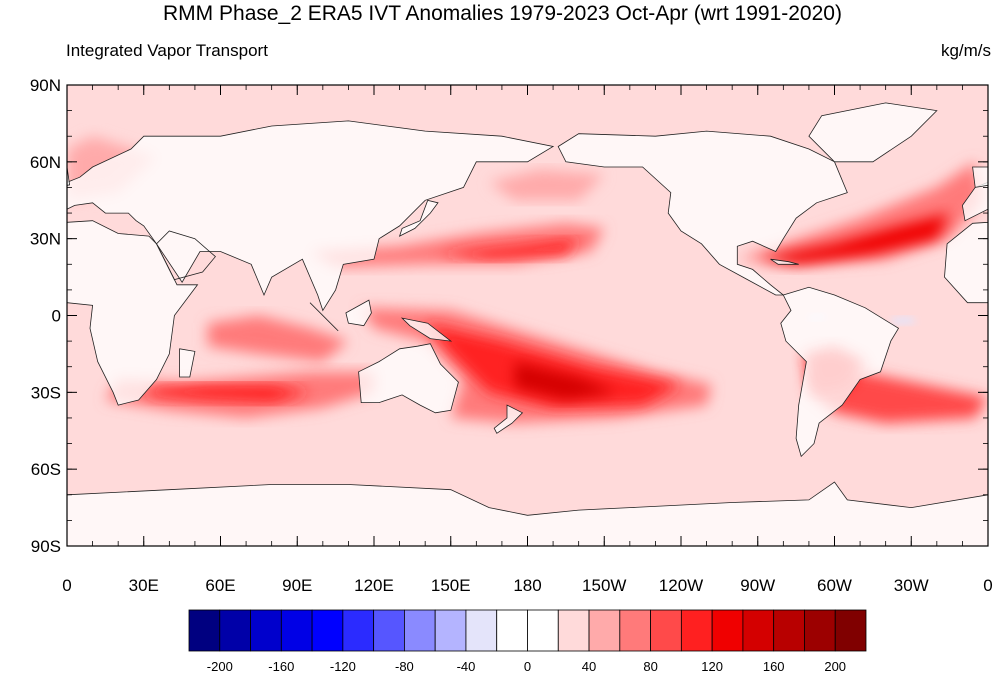 This screenshot has width=1005, height=676. Describe the element at coordinates (834, 585) in the screenshot. I see `lon-tick-label: 60W` at that location.